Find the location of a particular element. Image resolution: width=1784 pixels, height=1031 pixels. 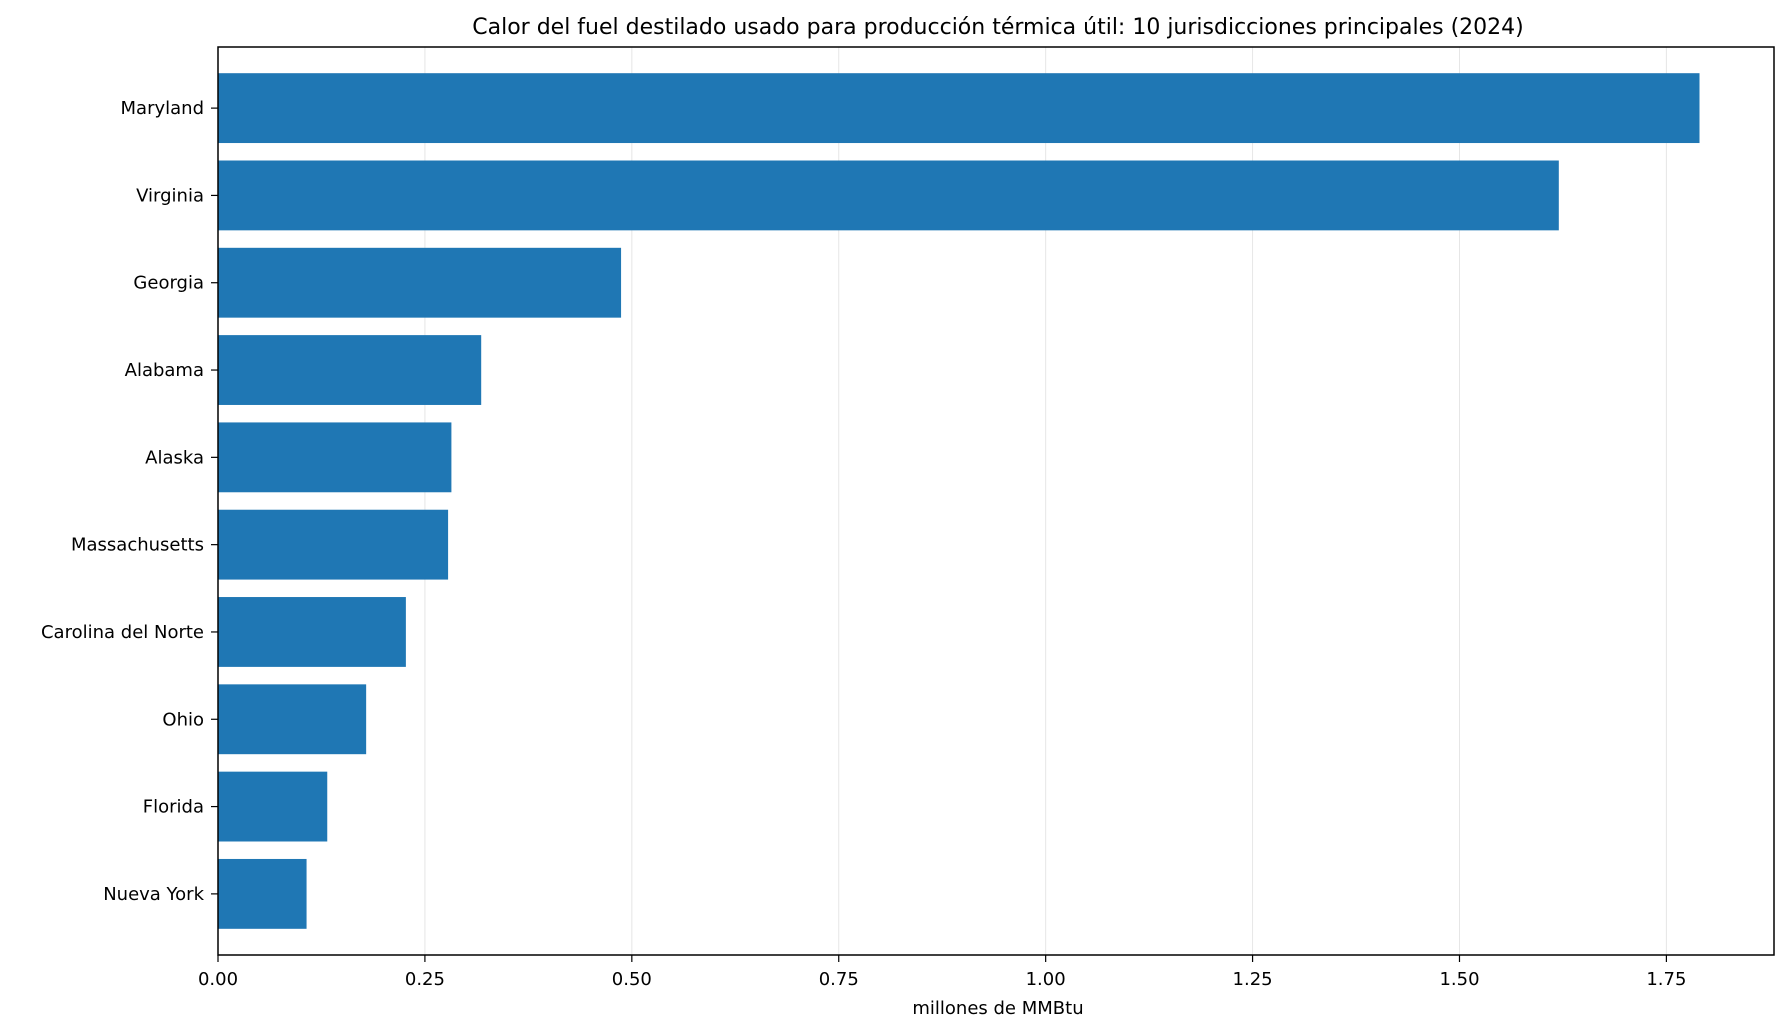

y-tick-label: Nueva York is located at coordinates (153, 894).